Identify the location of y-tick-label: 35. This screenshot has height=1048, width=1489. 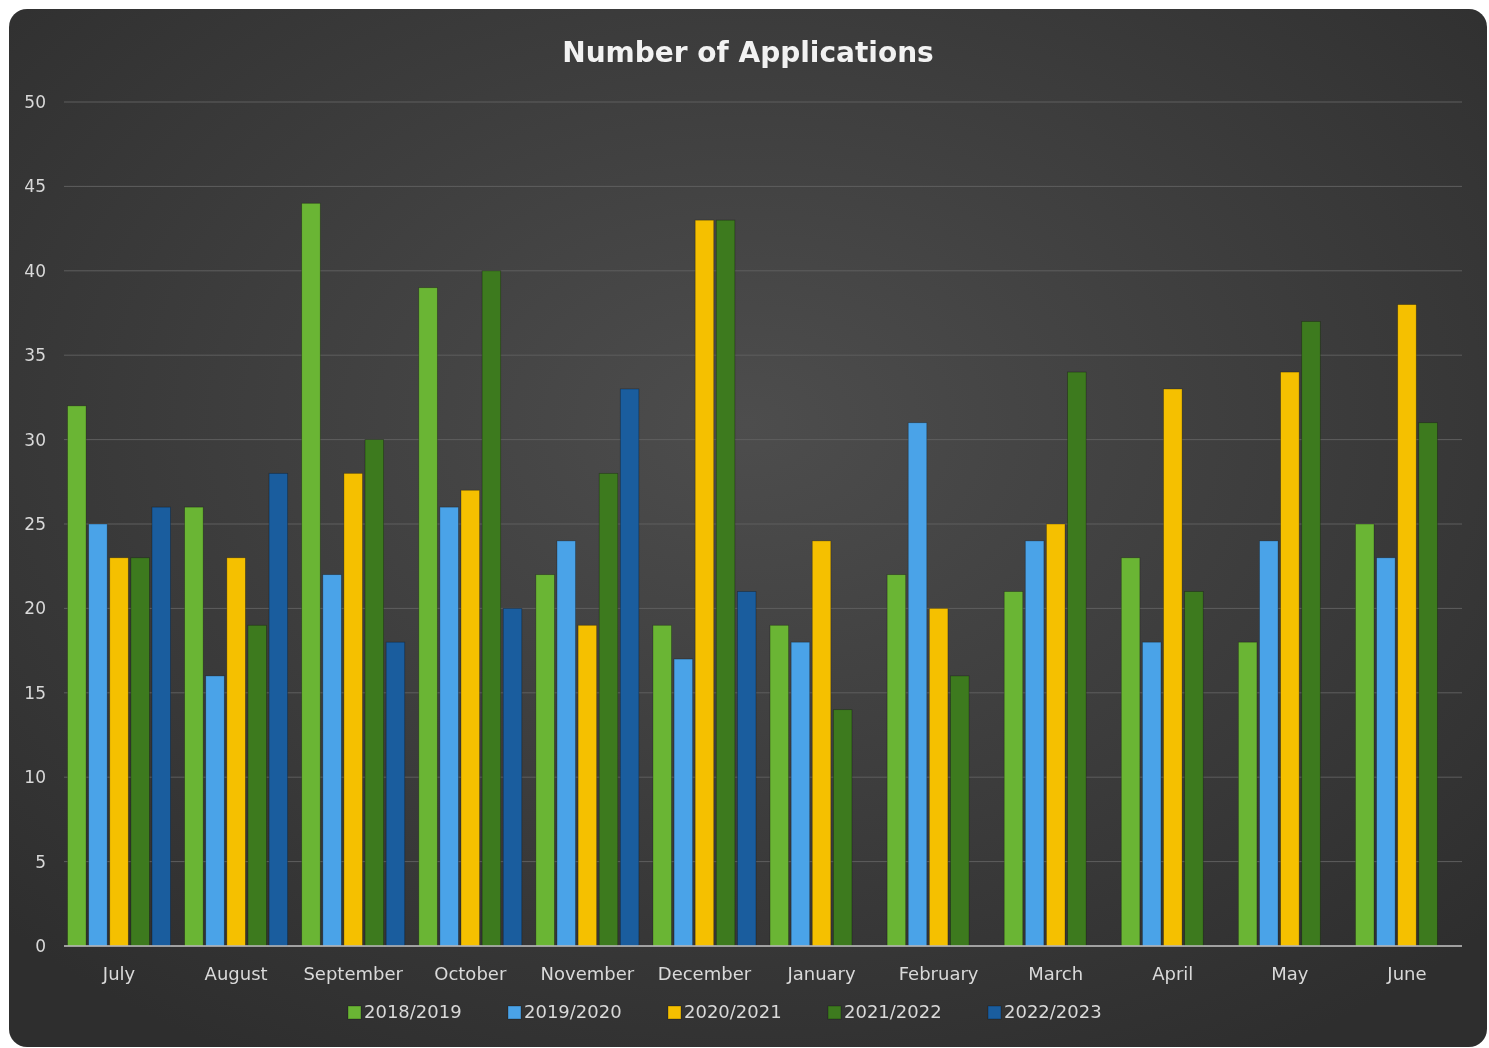
(35, 355).